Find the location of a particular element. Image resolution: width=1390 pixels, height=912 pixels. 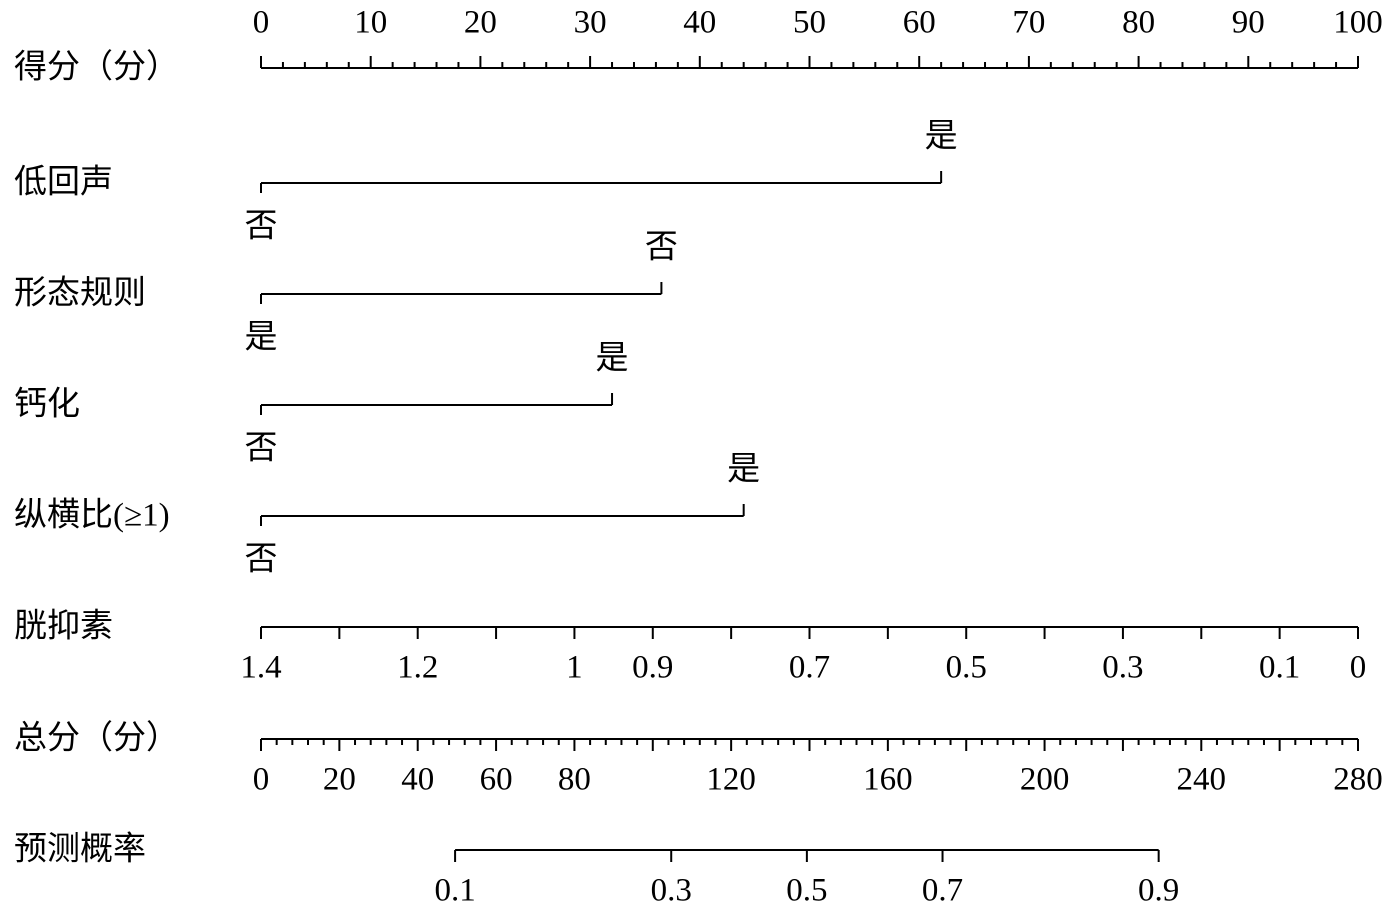

row-label: 形态规则 is located at coordinates (80, 293).